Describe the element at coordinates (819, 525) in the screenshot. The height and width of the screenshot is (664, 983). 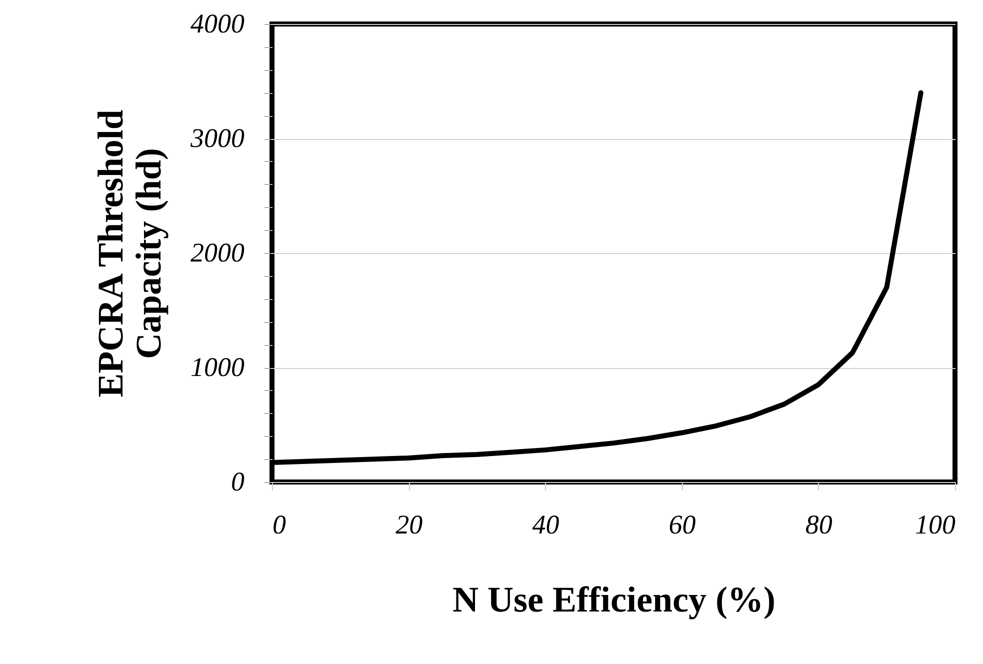
I see `x-tick-label: 80` at that location.